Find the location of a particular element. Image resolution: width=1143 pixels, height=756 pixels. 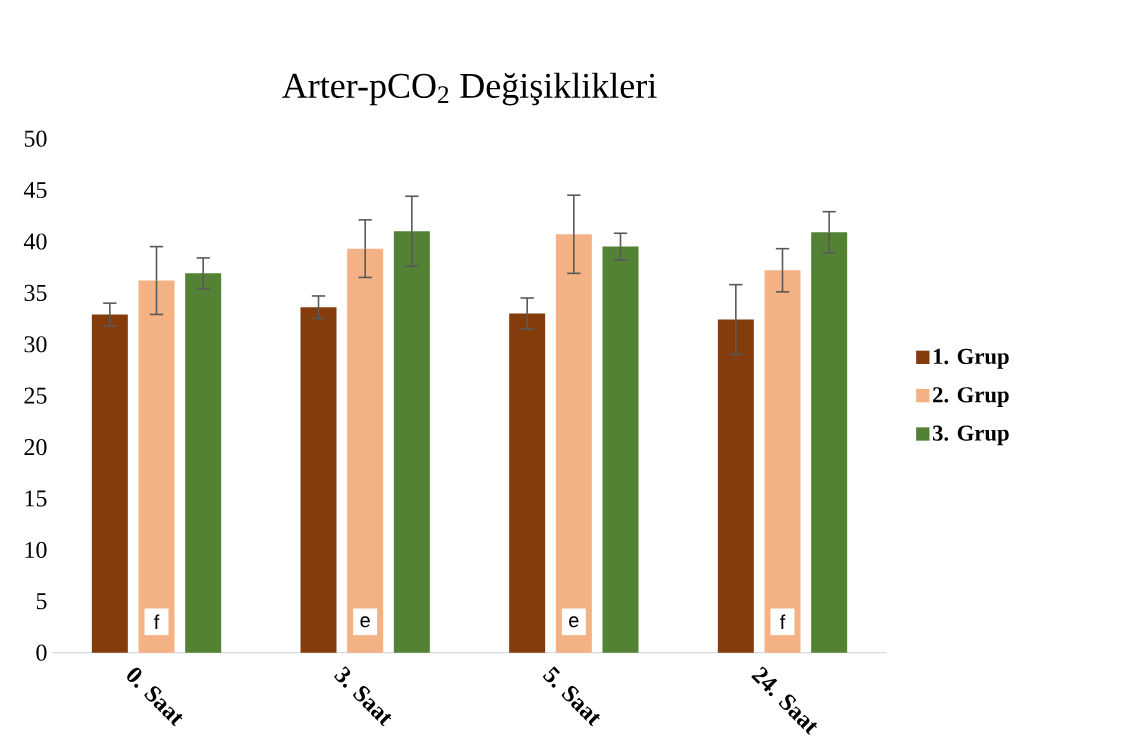

y-tick-label: 40 is located at coordinates (35, 241).